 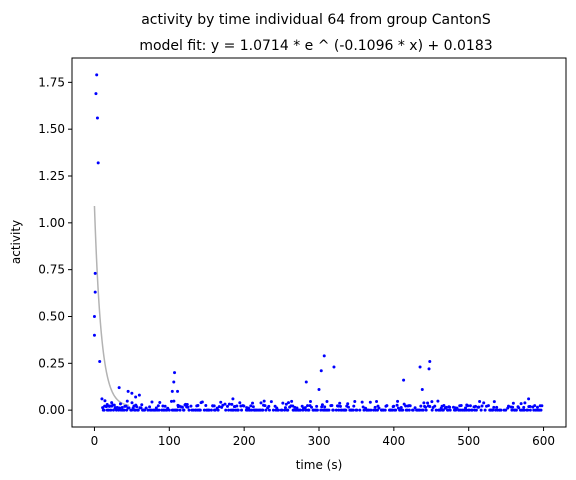 What do you see at coordinates (51, 129) in the screenshot?
I see `y-tick-label: 1.50` at bounding box center [51, 129].